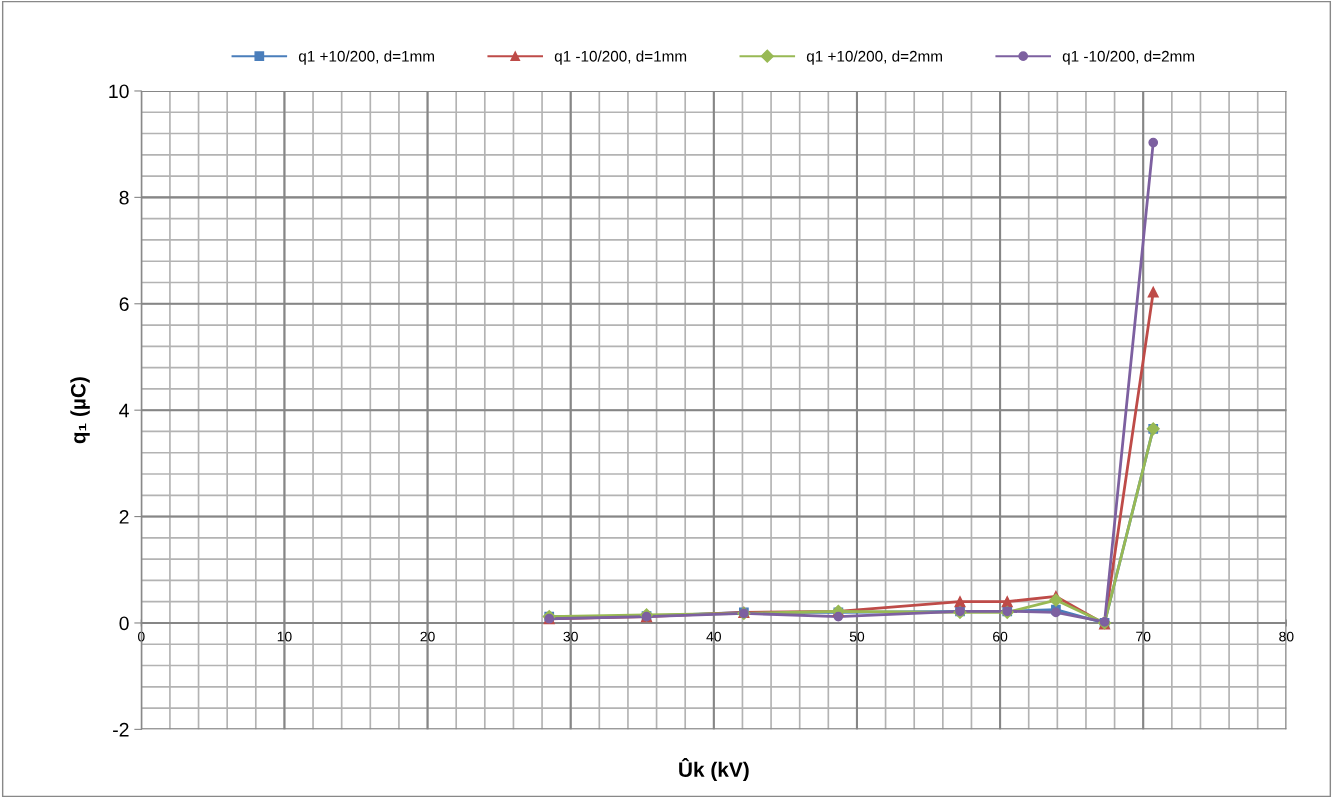 Image resolution: width=1333 pixels, height=798 pixels. Describe the element at coordinates (1000, 636) in the screenshot. I see `x-tick-label: 60` at that location.